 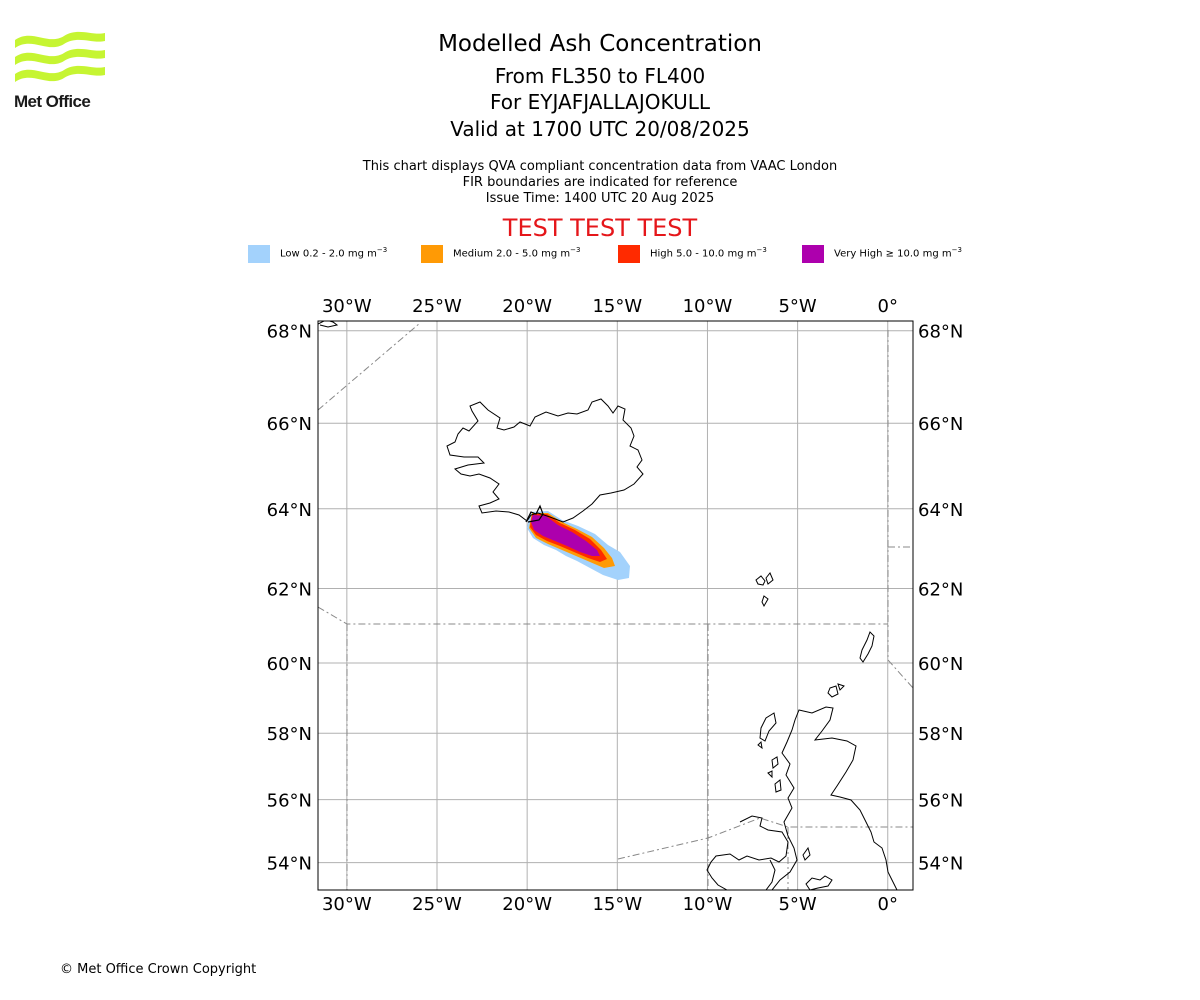 What do you see at coordinates (600, 44) in the screenshot?
I see `chart-title: Modelled Ash Concentration` at bounding box center [600, 44].